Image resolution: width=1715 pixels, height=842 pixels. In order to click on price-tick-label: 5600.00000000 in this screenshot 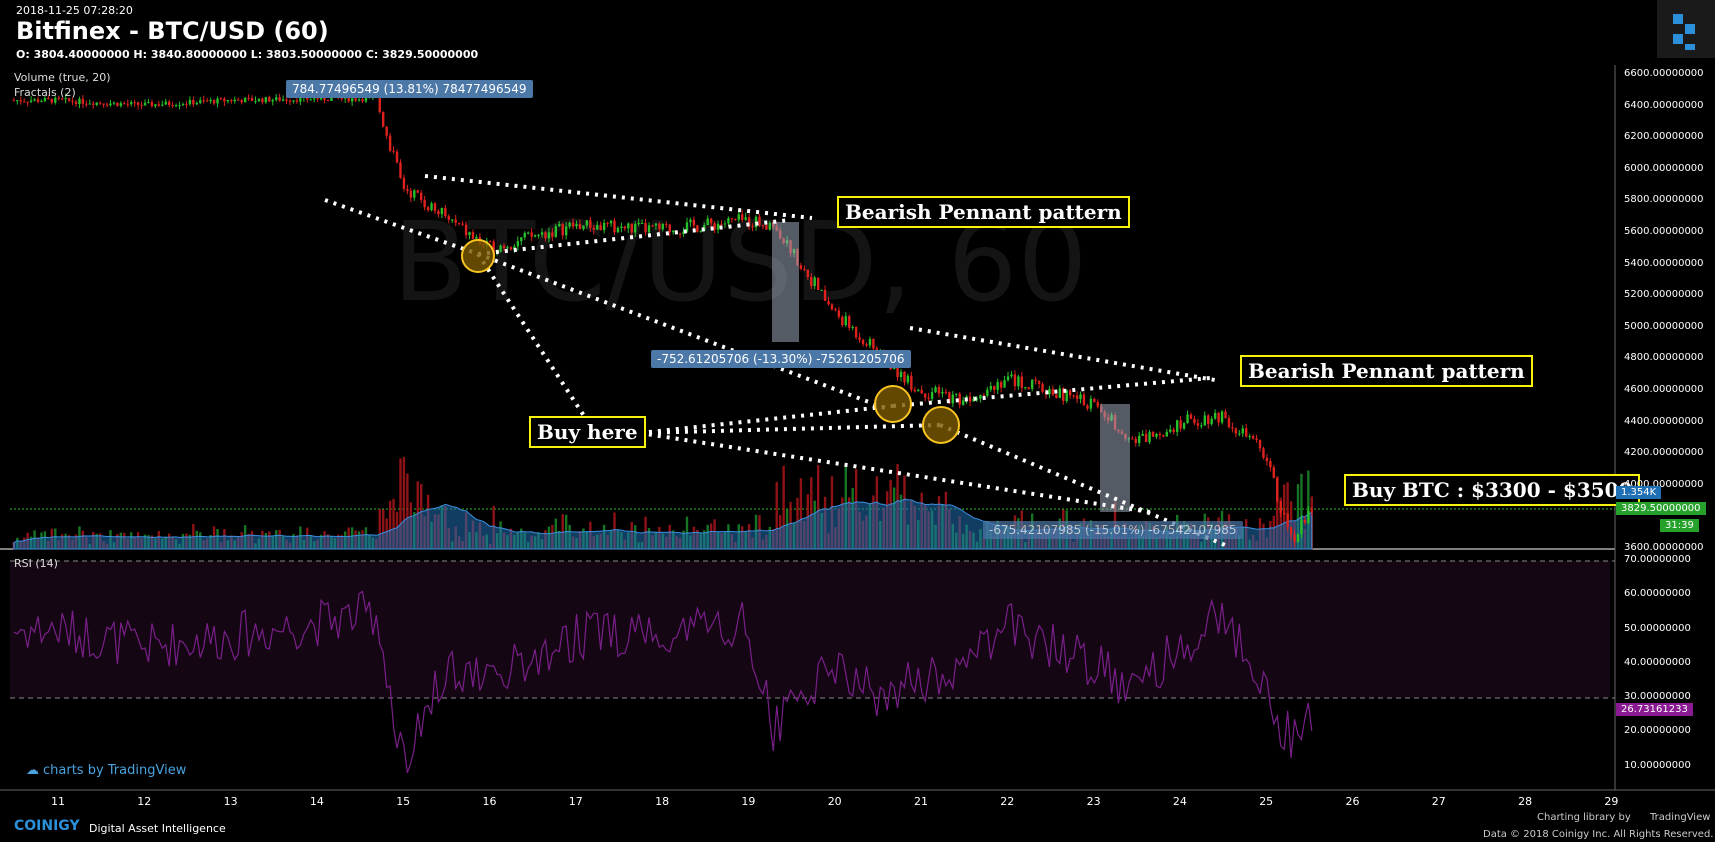, I will do `click(1664, 231)`.